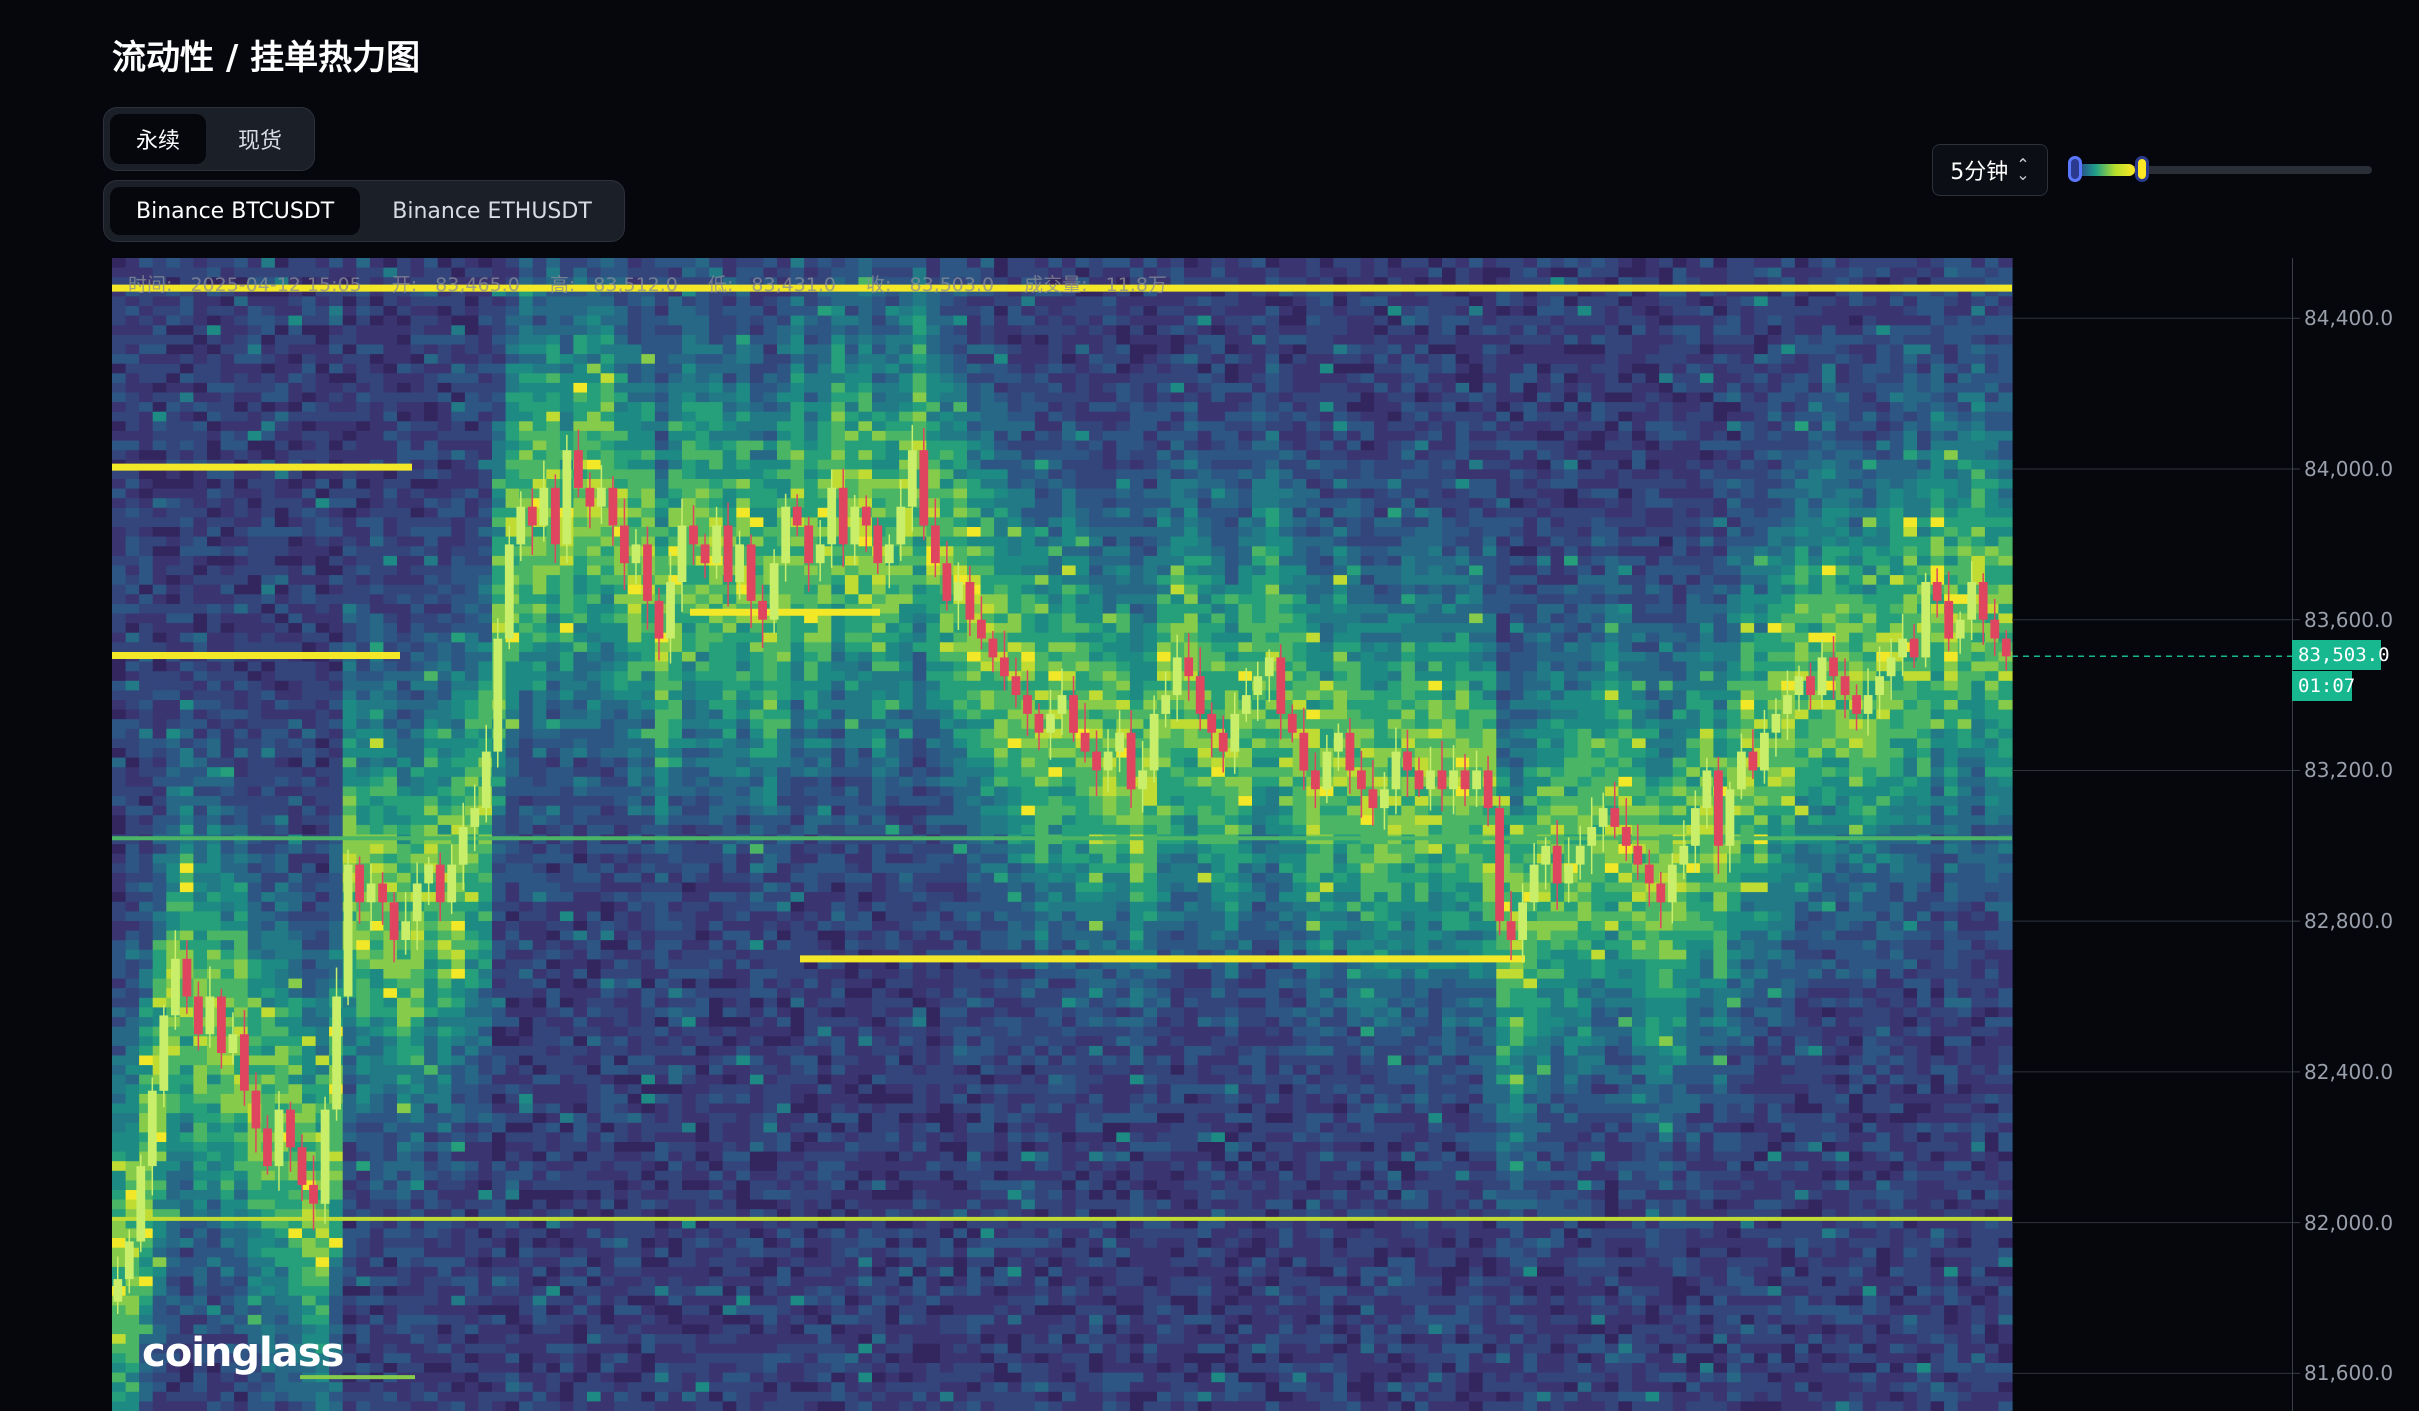 The width and height of the screenshot is (2419, 1411). What do you see at coordinates (2142, 169) in the screenshot?
I see `slider-handle-high` at bounding box center [2142, 169].